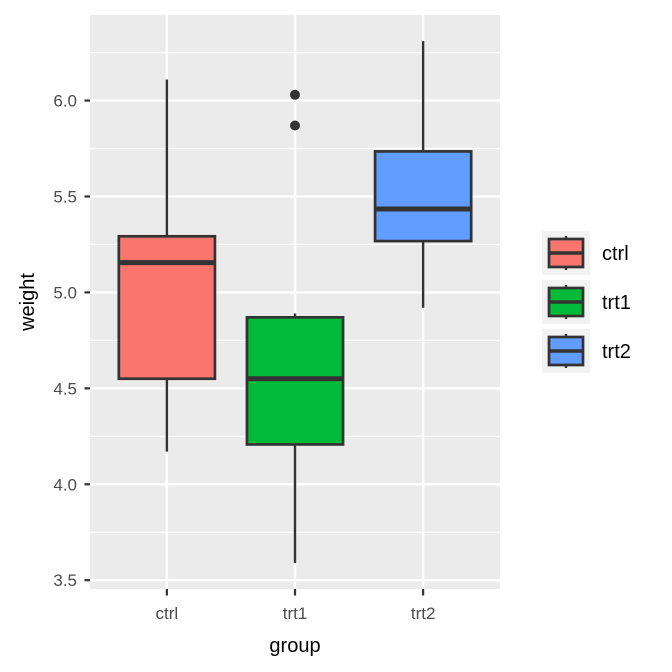 The height and width of the screenshot is (672, 672). What do you see at coordinates (28, 302) in the screenshot?
I see `y-axis-title: weight` at bounding box center [28, 302].